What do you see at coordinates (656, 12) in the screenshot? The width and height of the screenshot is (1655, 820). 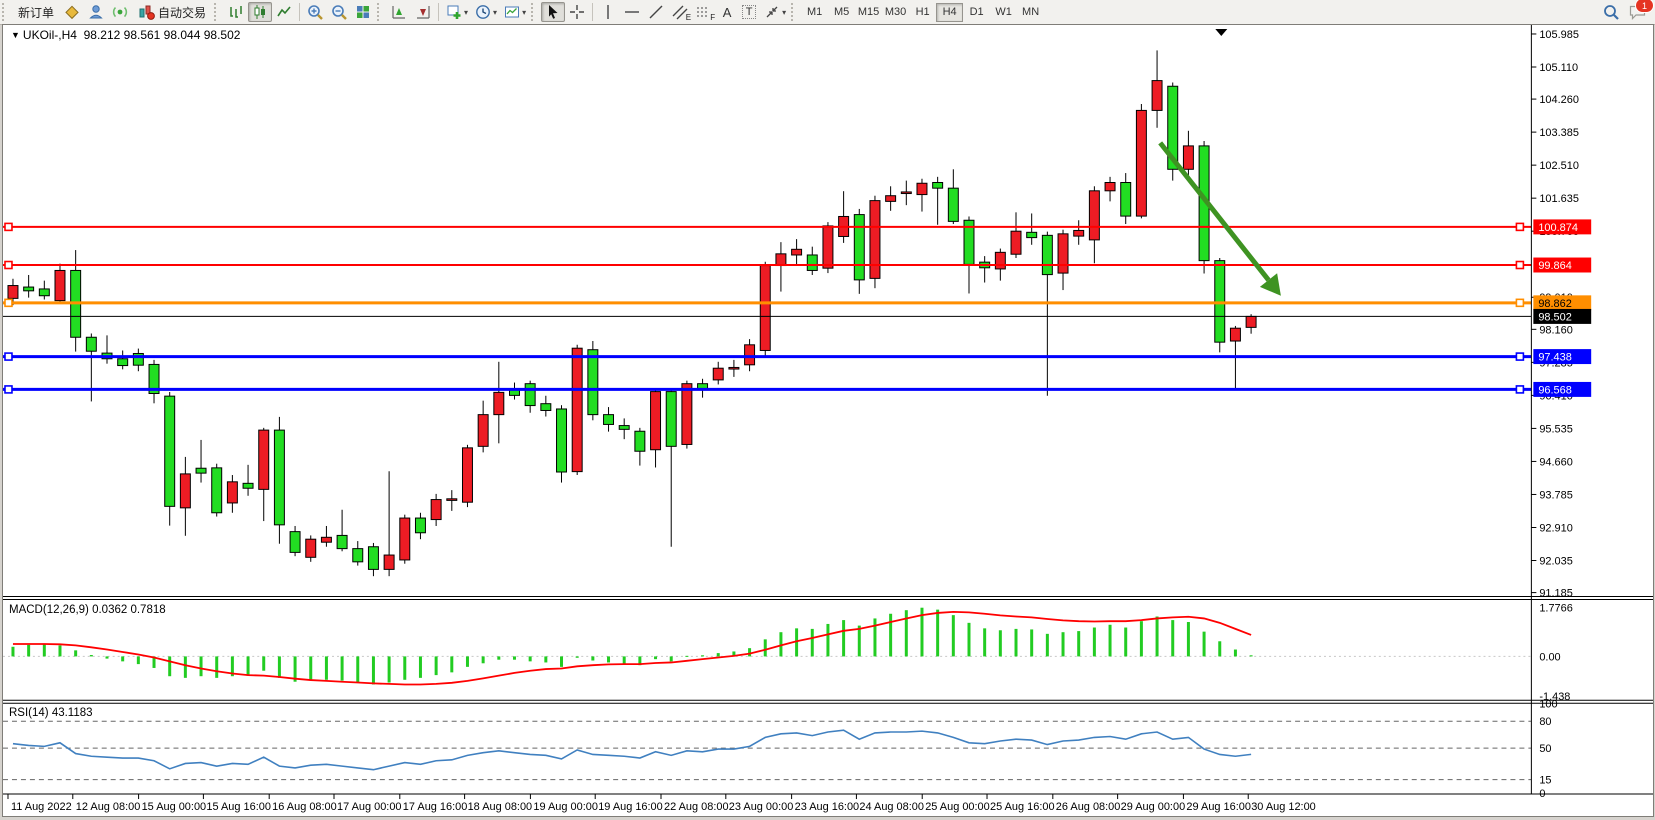 I see `trendline-tool` at bounding box center [656, 12].